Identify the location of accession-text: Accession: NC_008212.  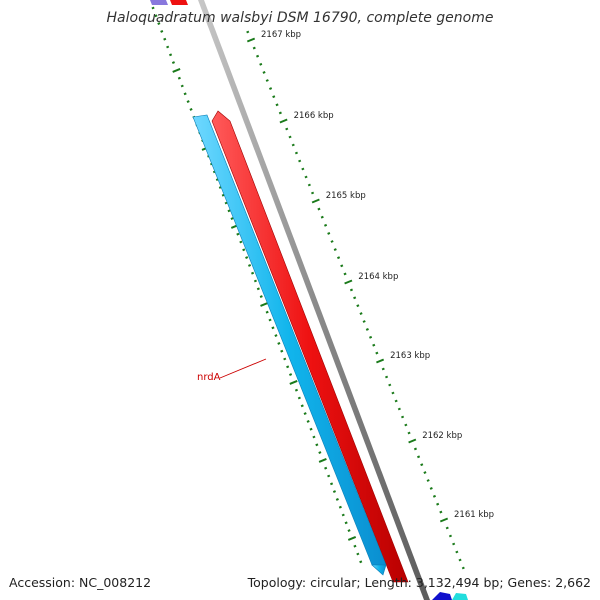
(80, 582).